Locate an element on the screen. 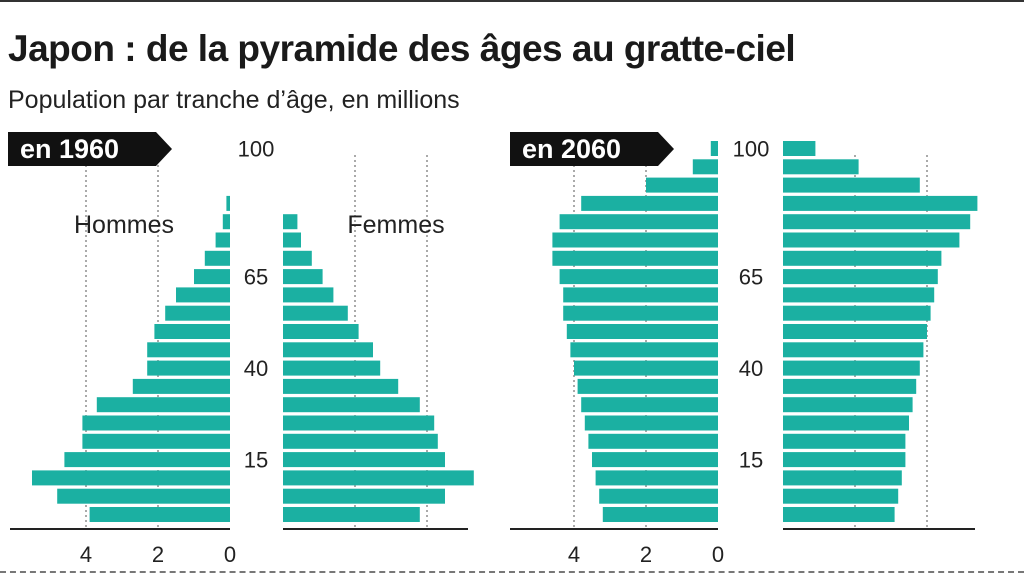 This screenshot has height=576, width=1024. label-hommes: Hommes is located at coordinates (124, 225).